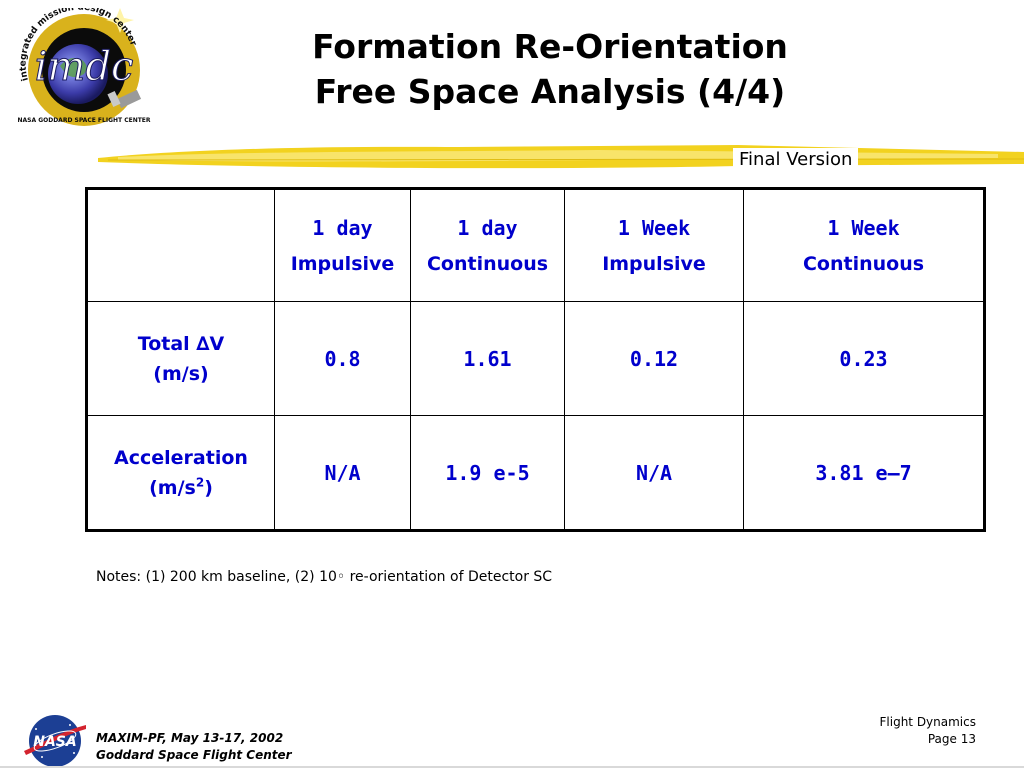 This screenshot has height=768, width=1024. Describe the element at coordinates (512, 767) in the screenshot. I see `footer-divider` at that location.